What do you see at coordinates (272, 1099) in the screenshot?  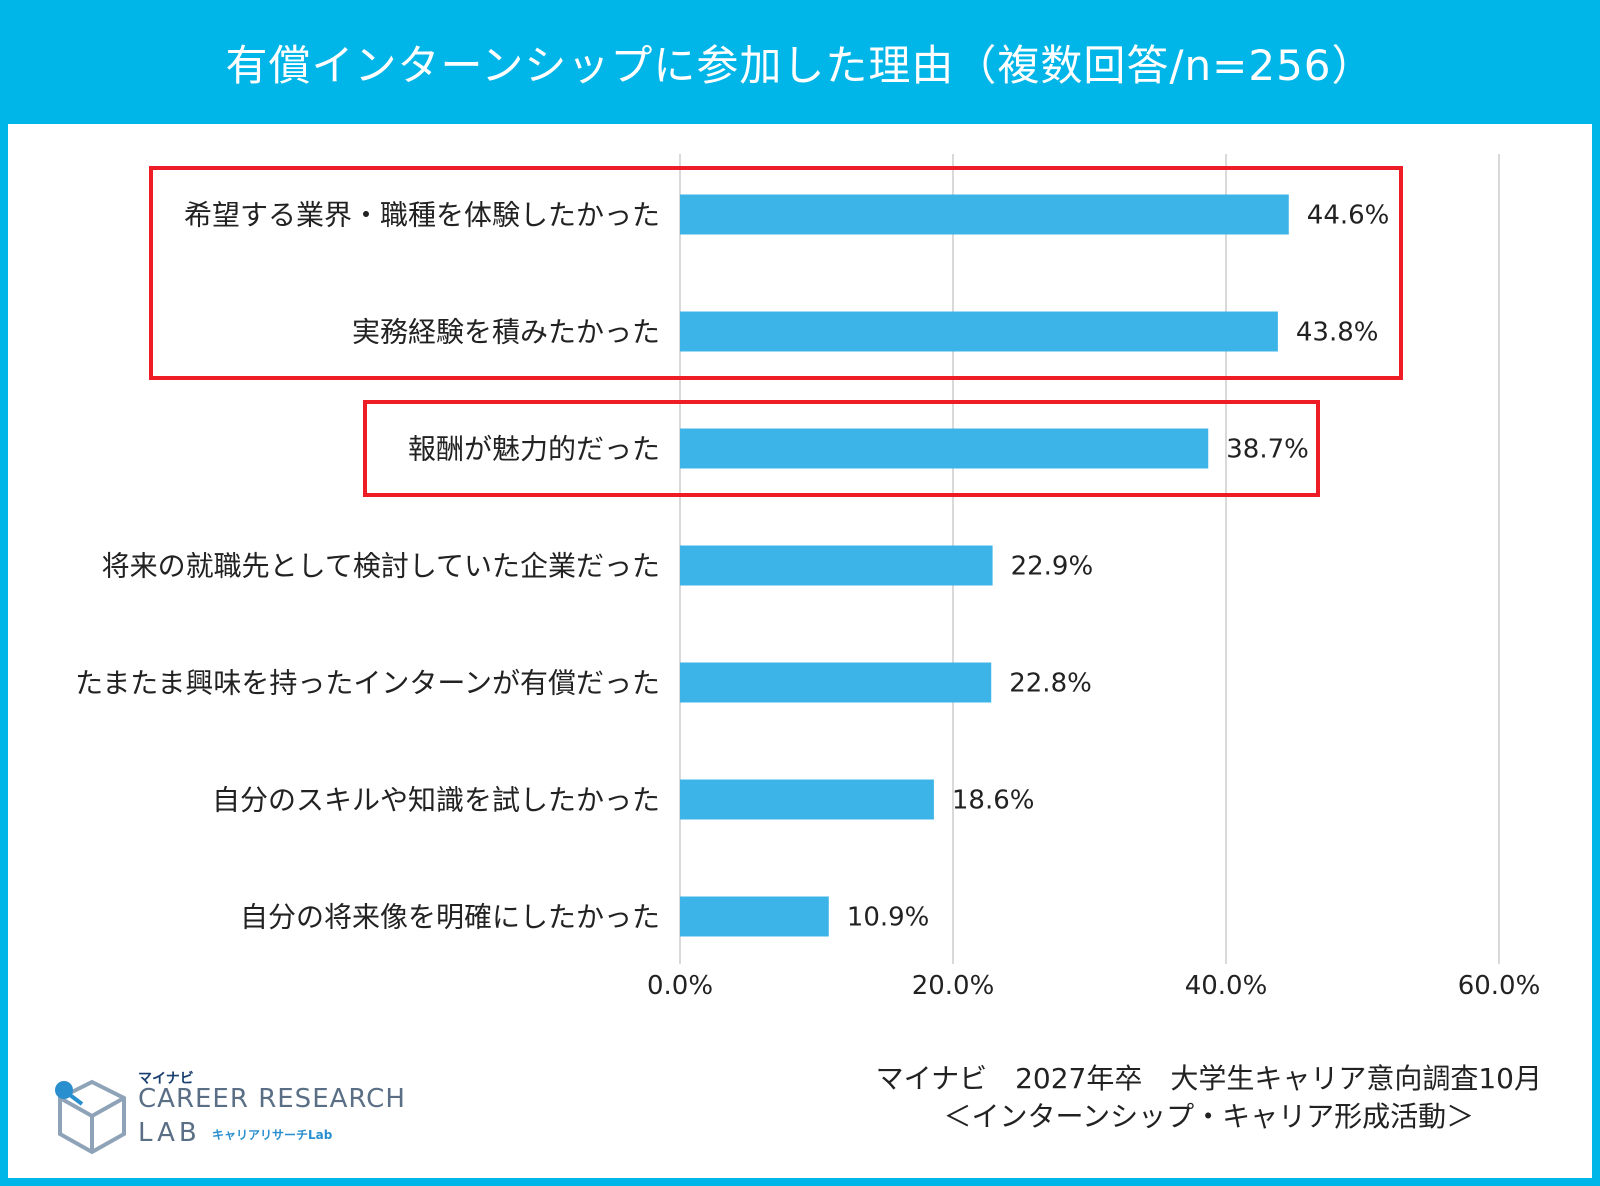 I see `logo-line1: CAREER RESEARCH` at bounding box center [272, 1099].